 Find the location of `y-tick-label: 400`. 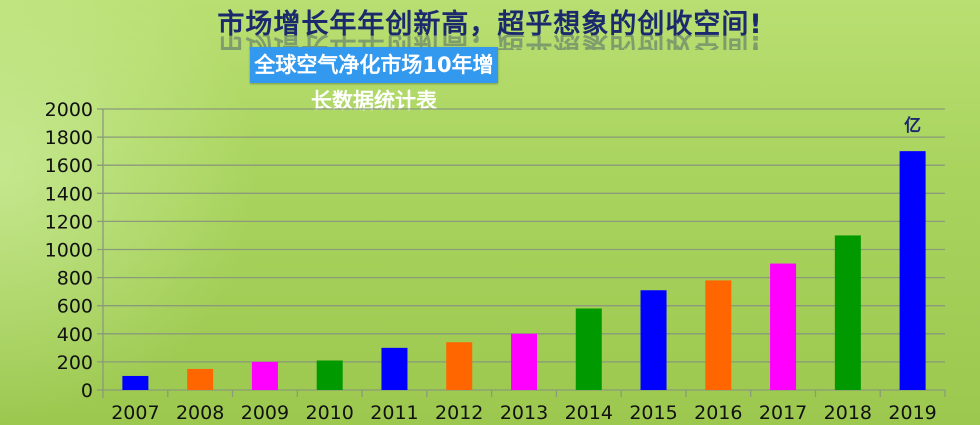

y-tick-label: 400 is located at coordinates (75, 335).